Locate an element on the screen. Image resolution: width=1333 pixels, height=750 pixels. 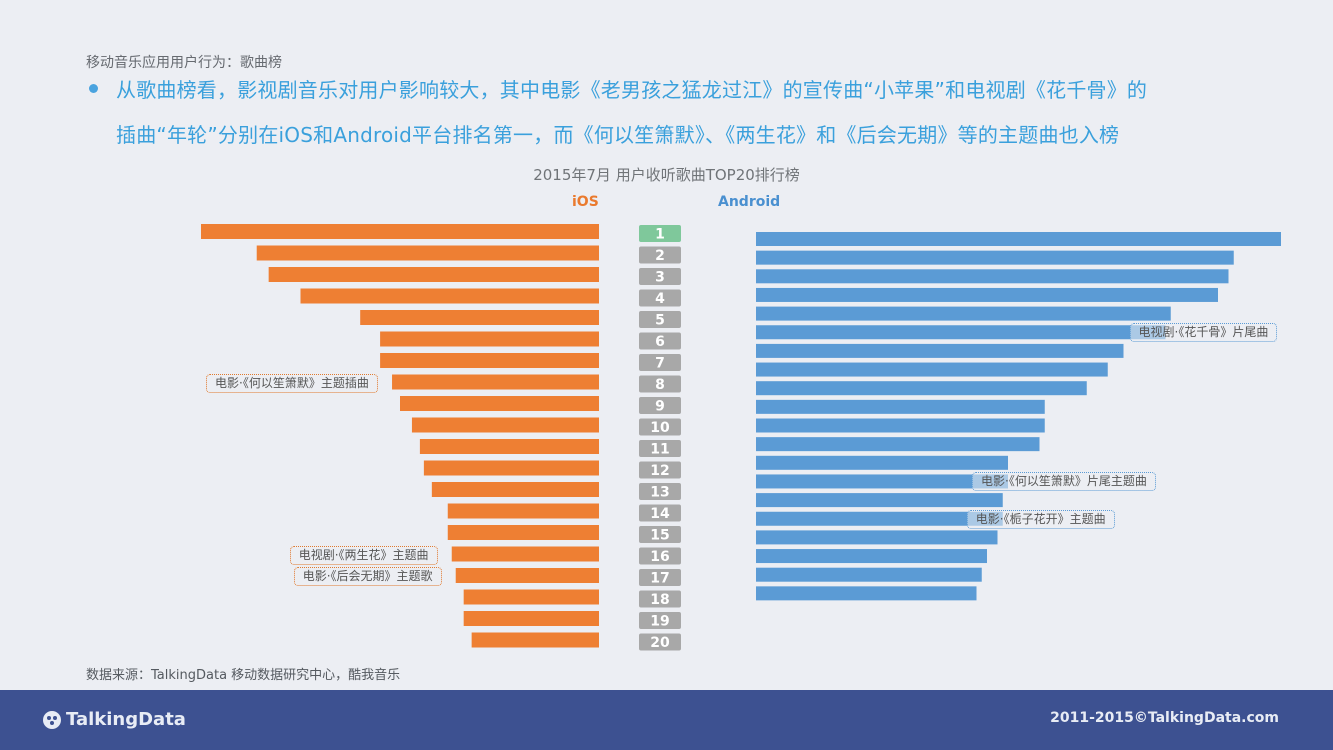
rank-label-18: 18 is located at coordinates (659, 600).